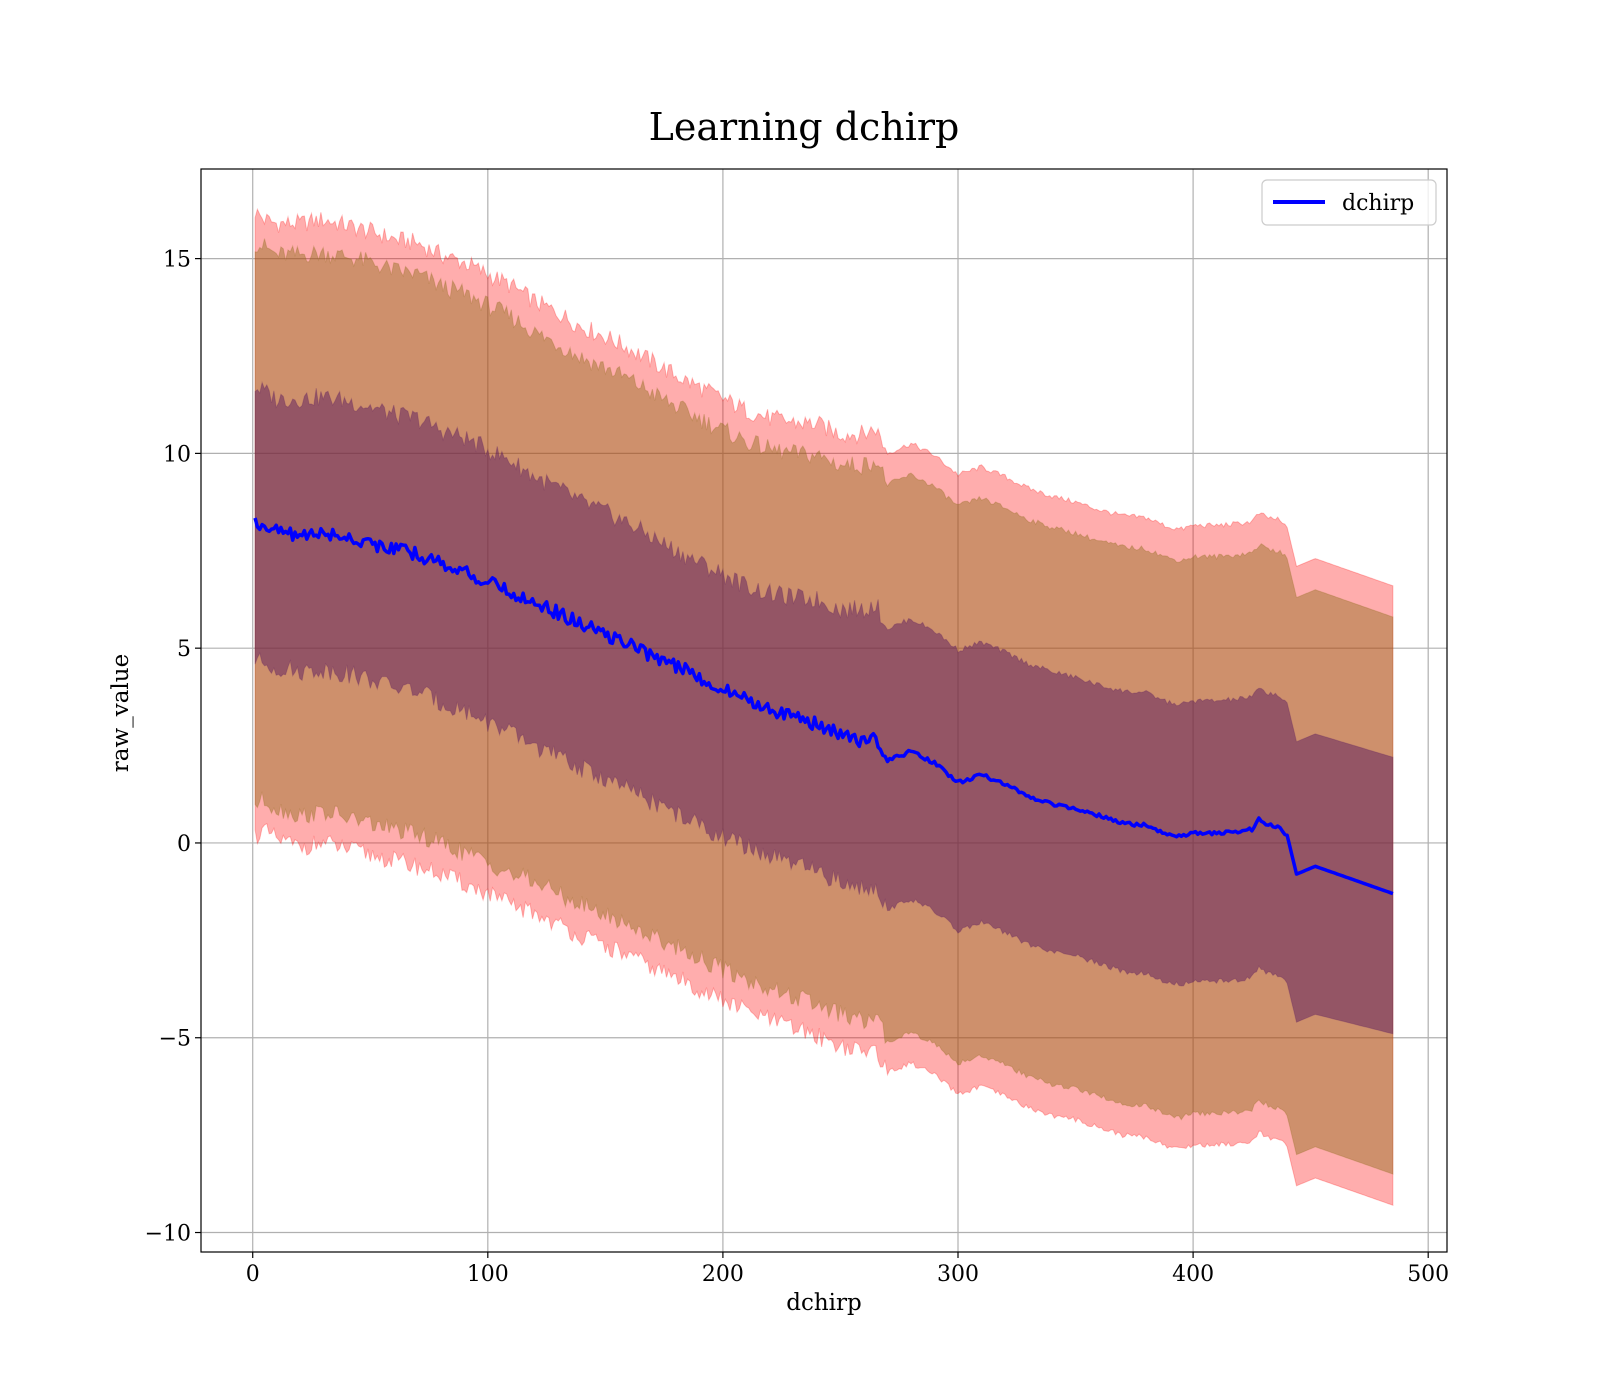  I want to click on y-tick-label: −10, so click(168, 1234).